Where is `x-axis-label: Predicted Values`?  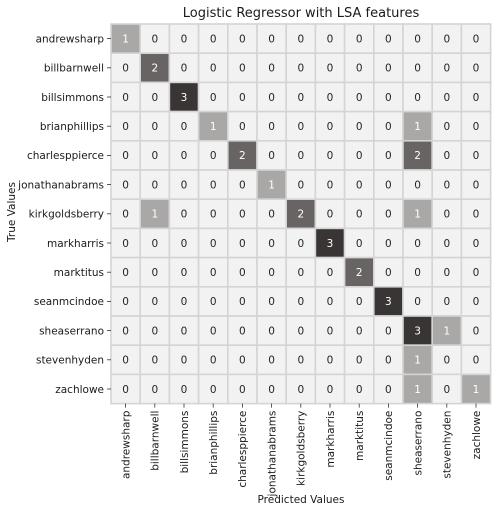 x-axis-label: Predicted Values is located at coordinates (301, 500).